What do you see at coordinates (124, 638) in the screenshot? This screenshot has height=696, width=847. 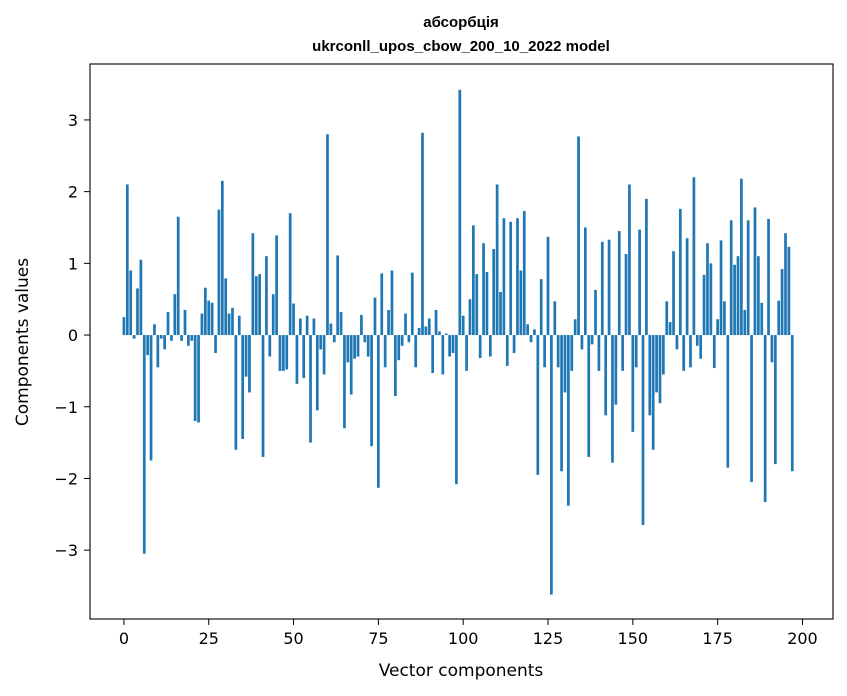 I see `x-tick-label: 0` at bounding box center [124, 638].